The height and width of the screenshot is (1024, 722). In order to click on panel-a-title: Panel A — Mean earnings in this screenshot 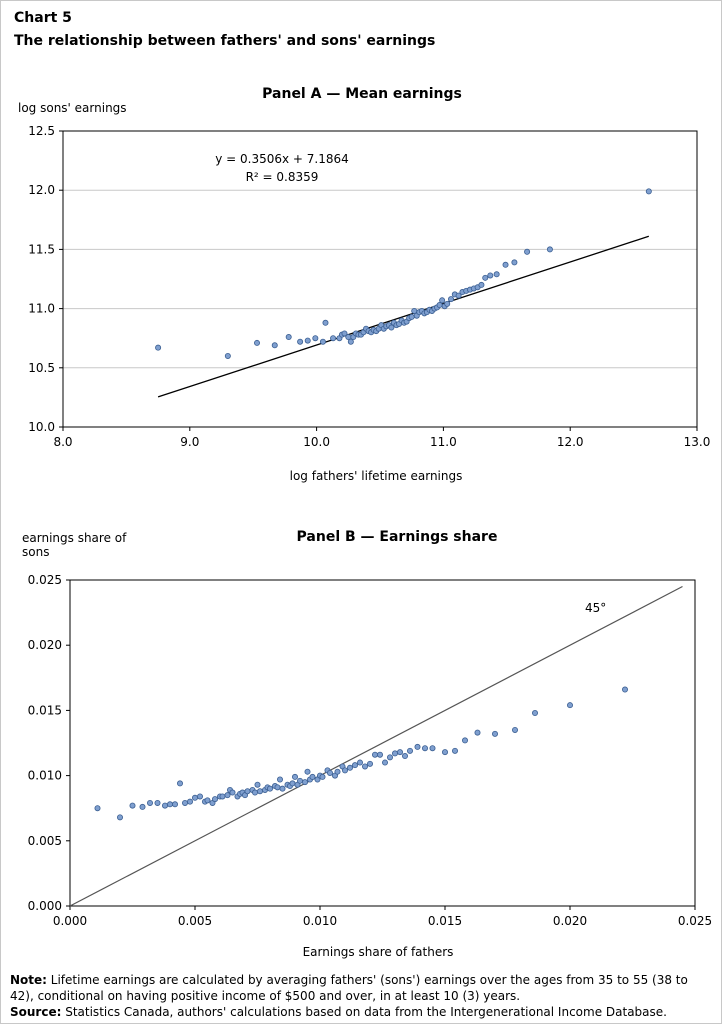, I will do `click(362, 94)`.